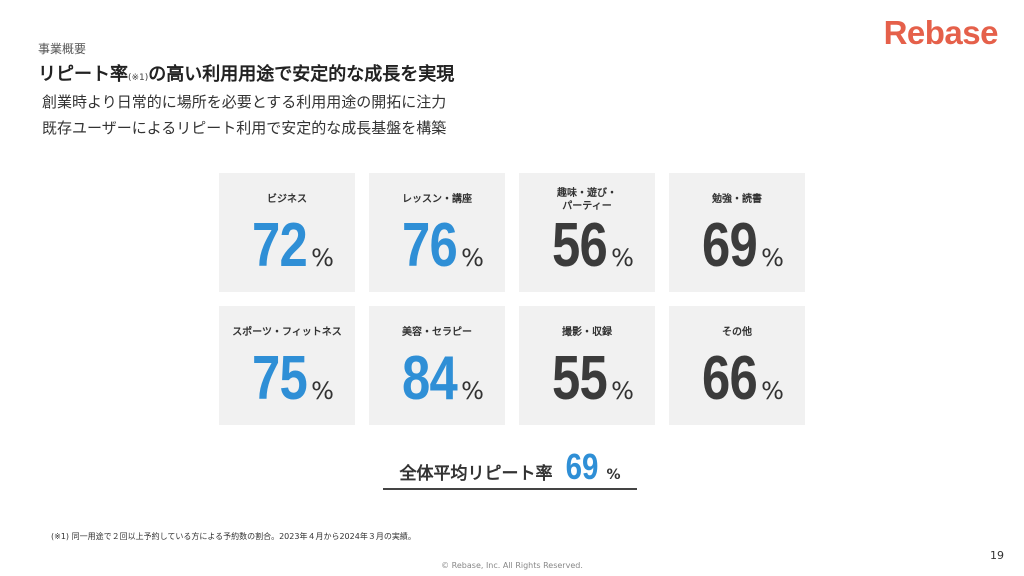 The height and width of the screenshot is (576, 1024). What do you see at coordinates (287, 333) in the screenshot?
I see `card-label: スポーツ・フィットネス` at bounding box center [287, 333].